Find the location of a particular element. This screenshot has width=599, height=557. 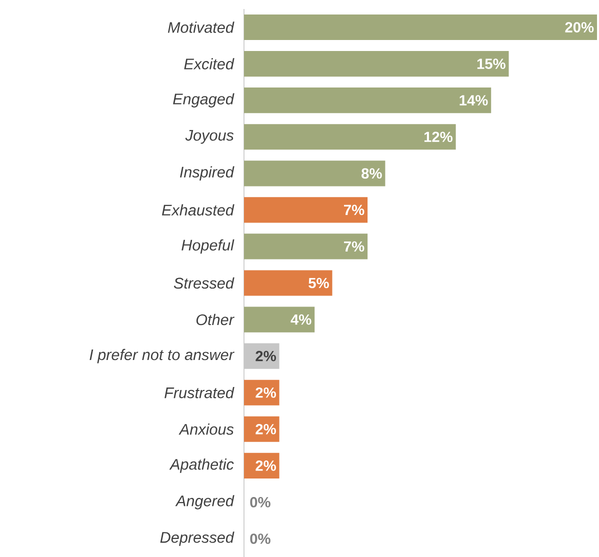

y-tick-label: I prefer not to answer is located at coordinates (162, 356).